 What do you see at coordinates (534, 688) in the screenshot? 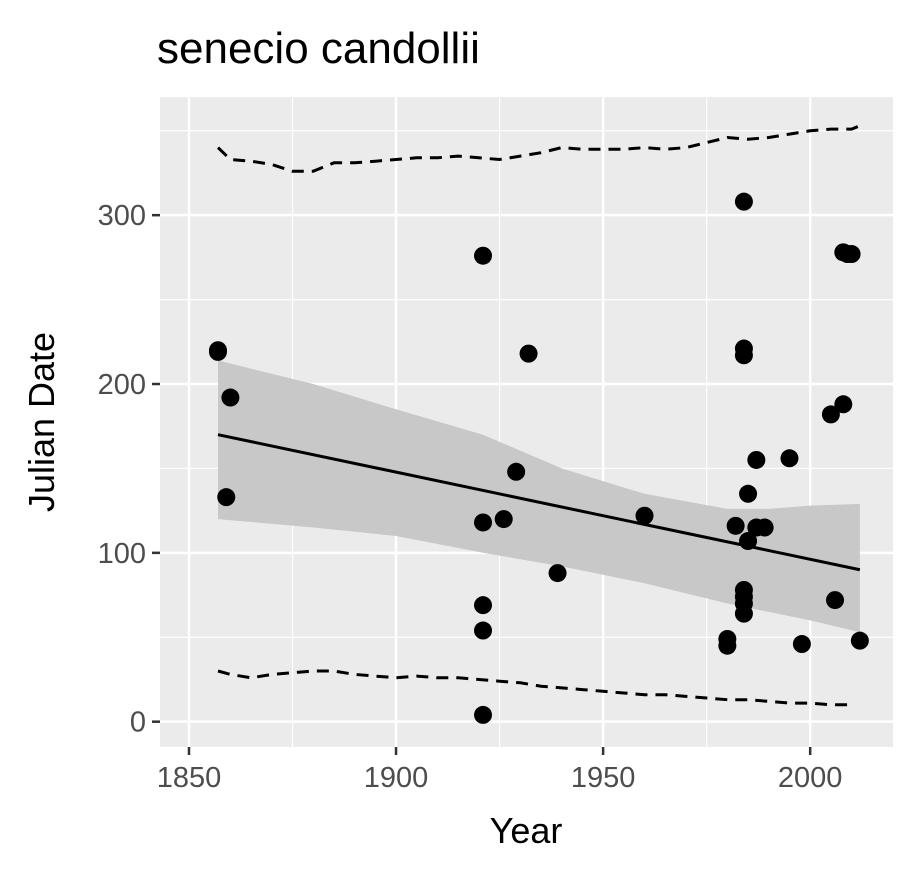
I see `lower-dashed-line` at bounding box center [534, 688].